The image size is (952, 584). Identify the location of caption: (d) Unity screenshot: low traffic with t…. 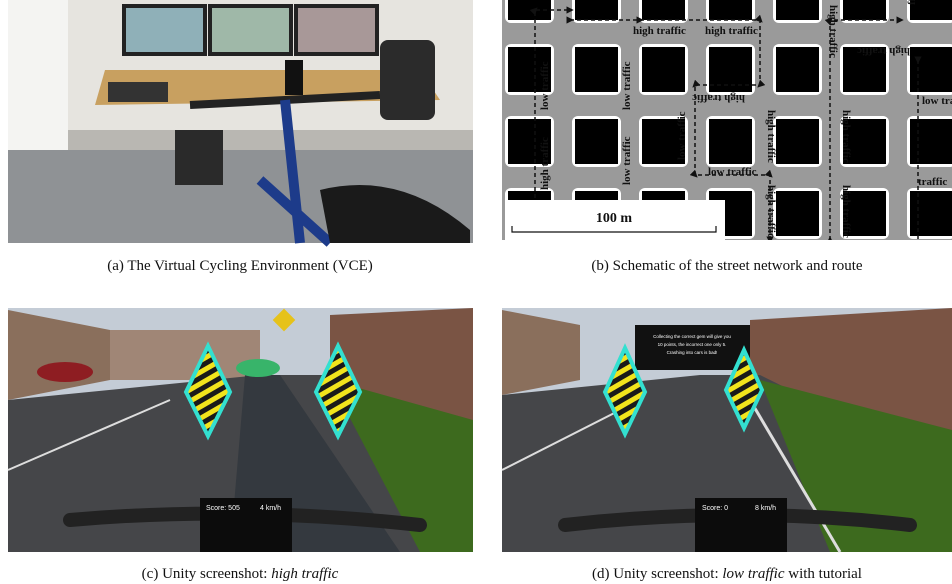
(727, 574).